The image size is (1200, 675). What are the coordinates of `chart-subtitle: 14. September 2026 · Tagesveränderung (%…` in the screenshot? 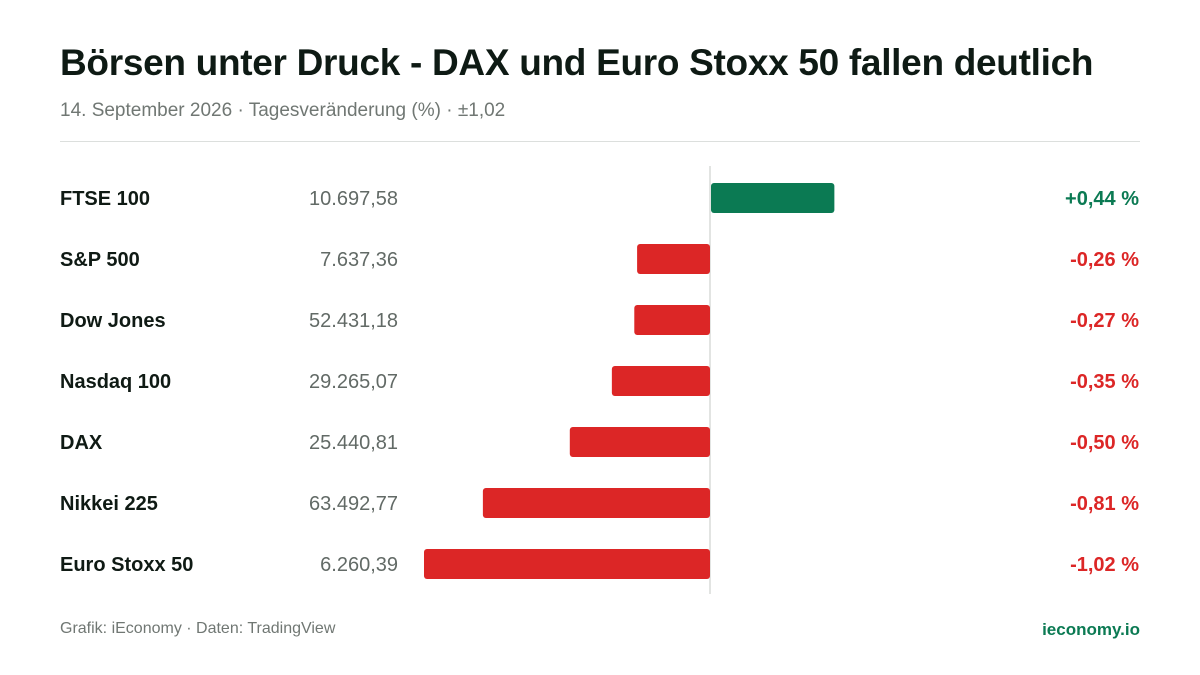 It's located at (283, 110).